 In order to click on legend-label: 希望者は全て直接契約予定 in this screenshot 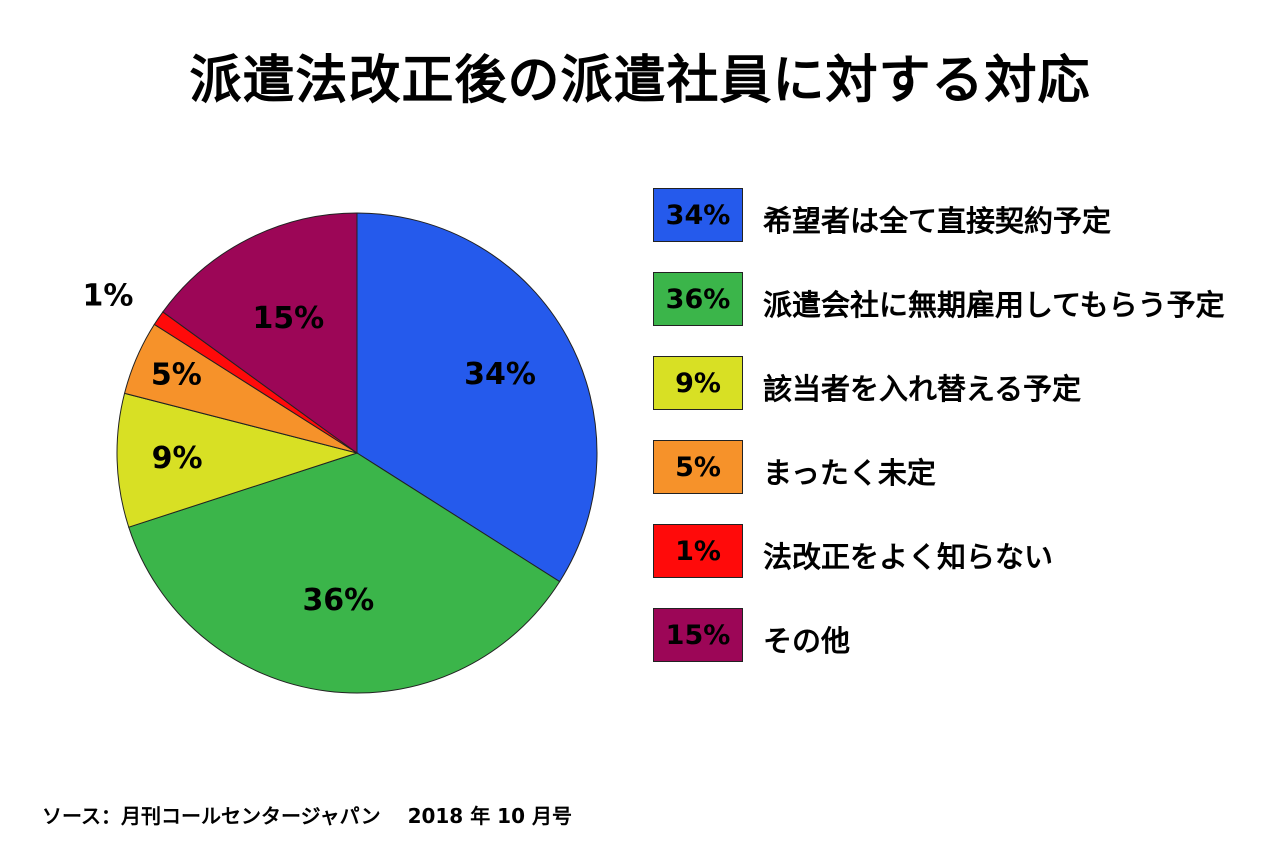, I will do `click(937, 221)`.